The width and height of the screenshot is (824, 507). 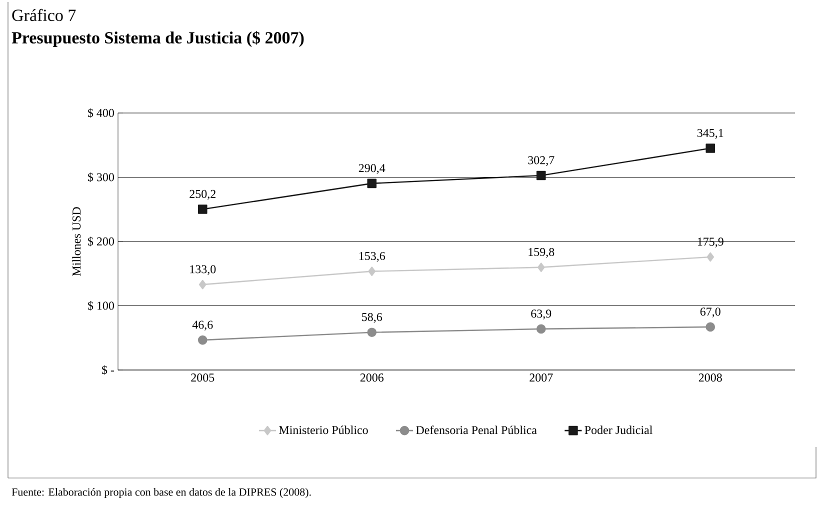 I want to click on legend-label: Ministerio Público, so click(x=323, y=430).